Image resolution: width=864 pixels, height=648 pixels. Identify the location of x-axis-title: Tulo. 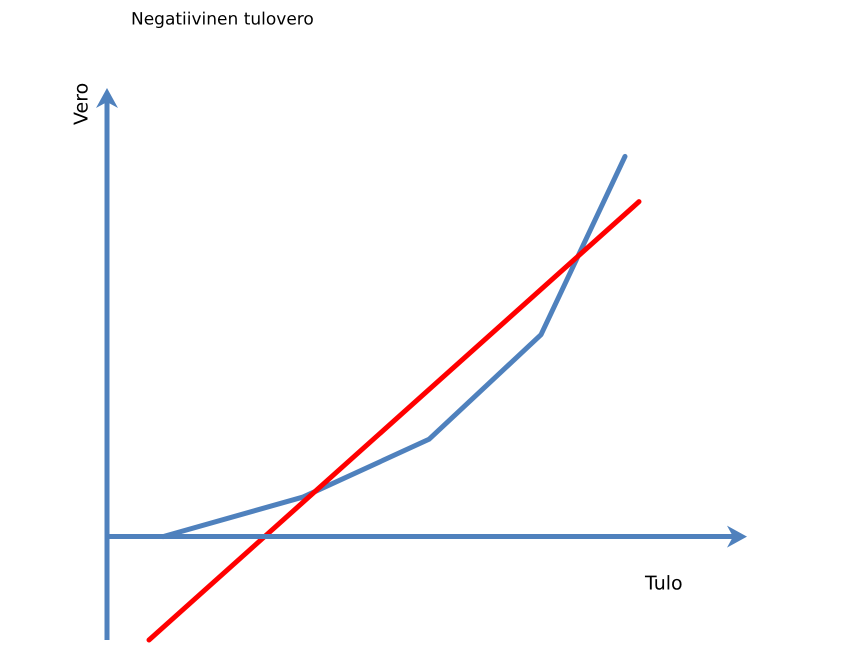
(663, 583).